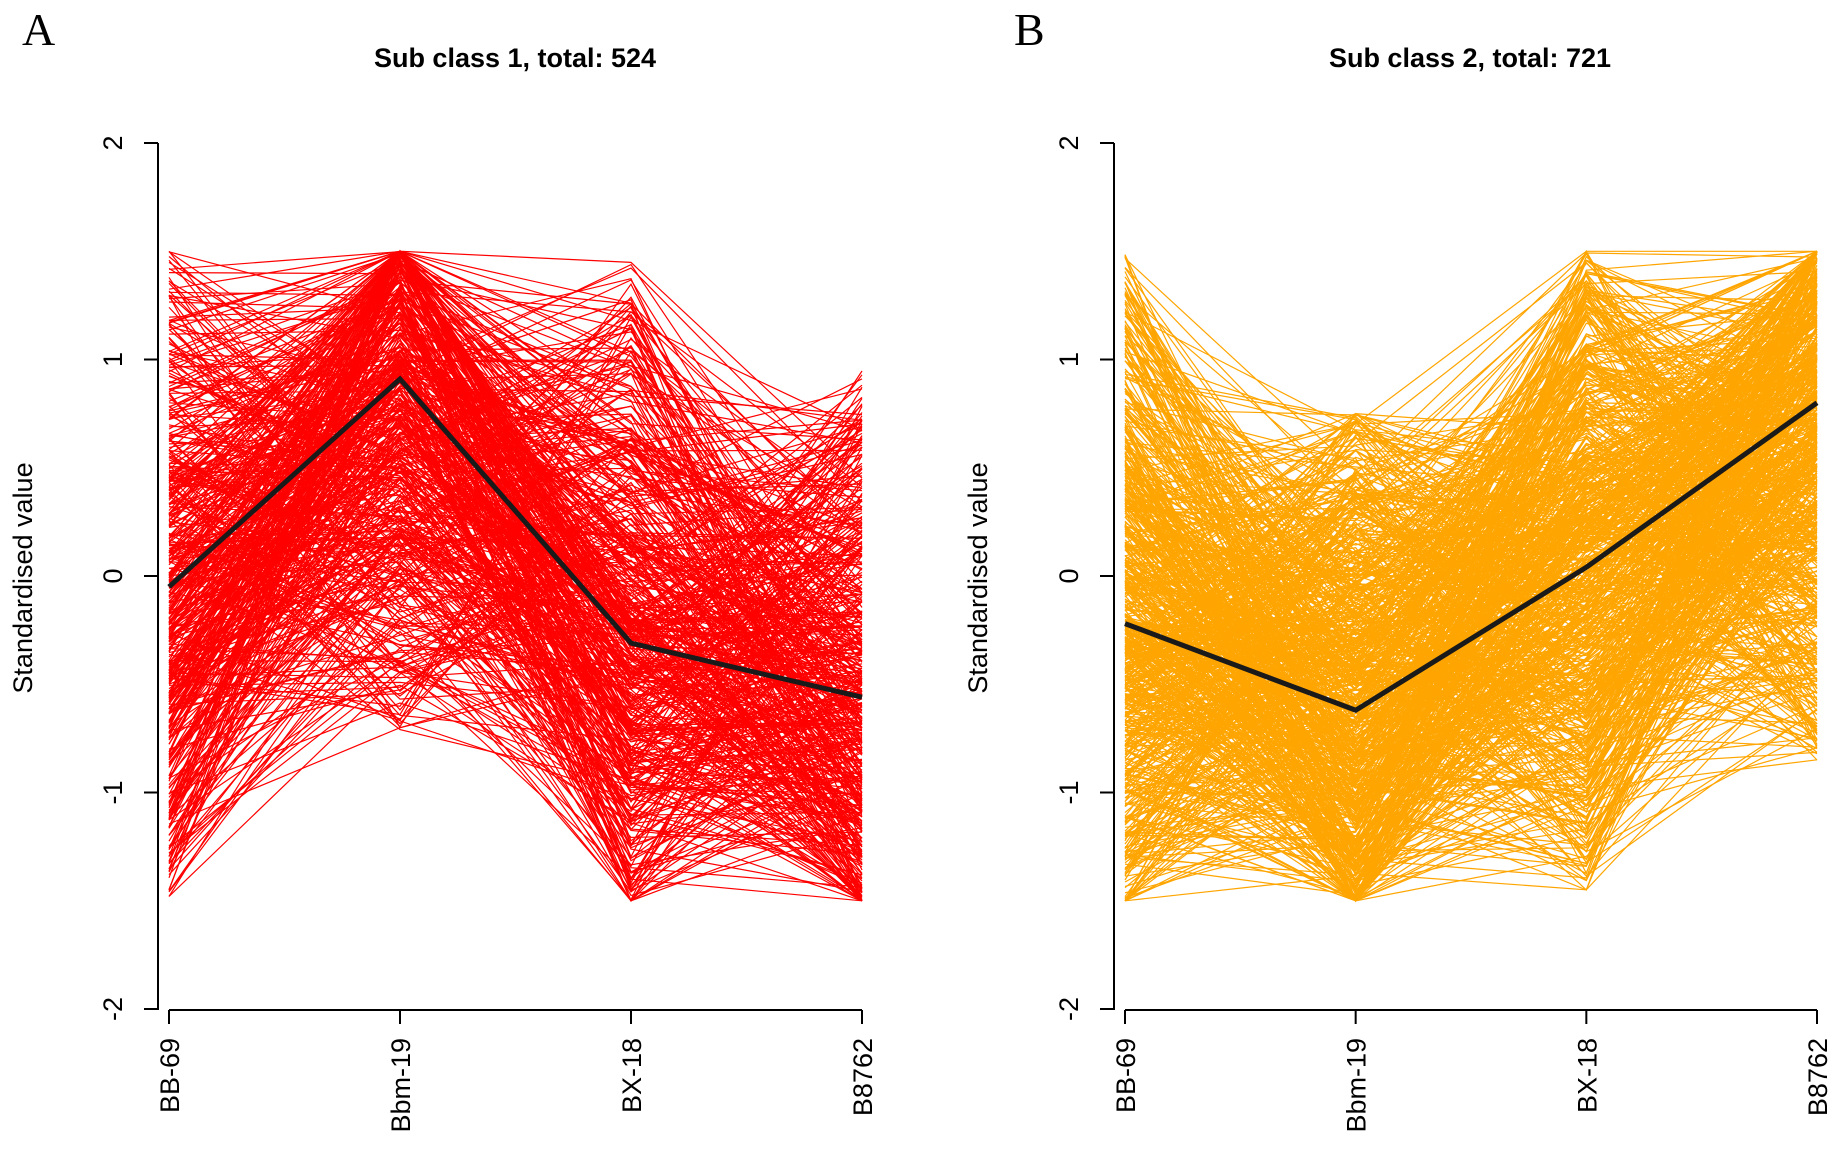 Image resolution: width=1836 pixels, height=1155 pixels. What do you see at coordinates (113, 142) in the screenshot?
I see `y-tick-label: 2` at bounding box center [113, 142].